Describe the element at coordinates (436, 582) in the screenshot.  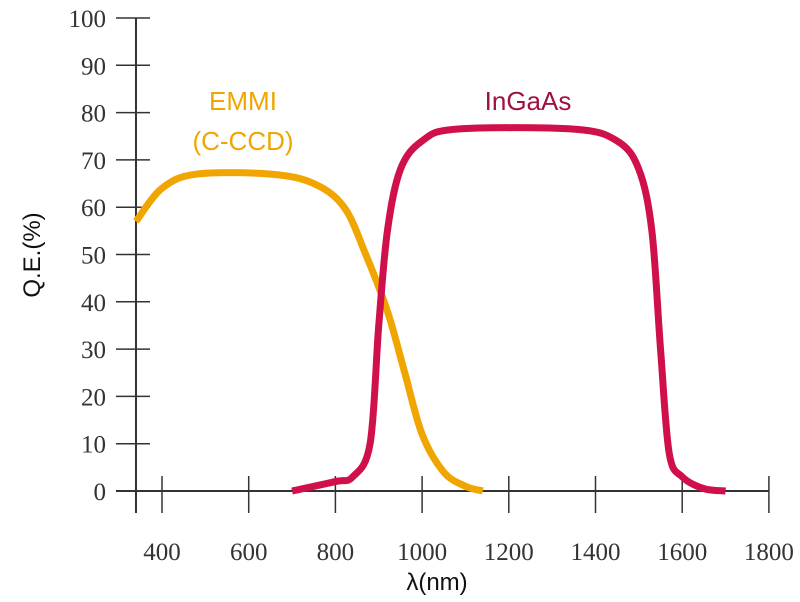
I see `x-axis-title: λ(nm)` at that location.